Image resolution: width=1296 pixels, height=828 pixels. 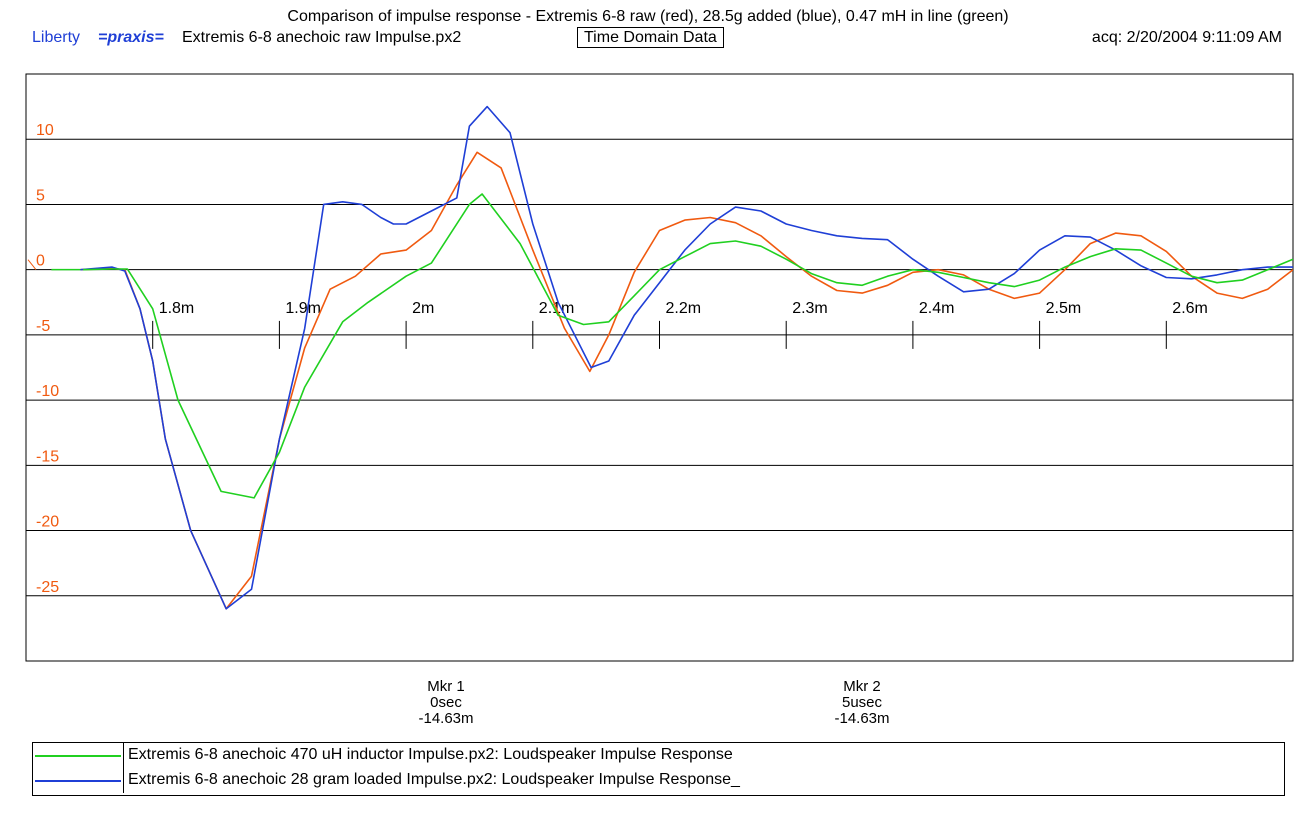 I want to click on marker-2-time: 5usec, so click(x=862, y=702).